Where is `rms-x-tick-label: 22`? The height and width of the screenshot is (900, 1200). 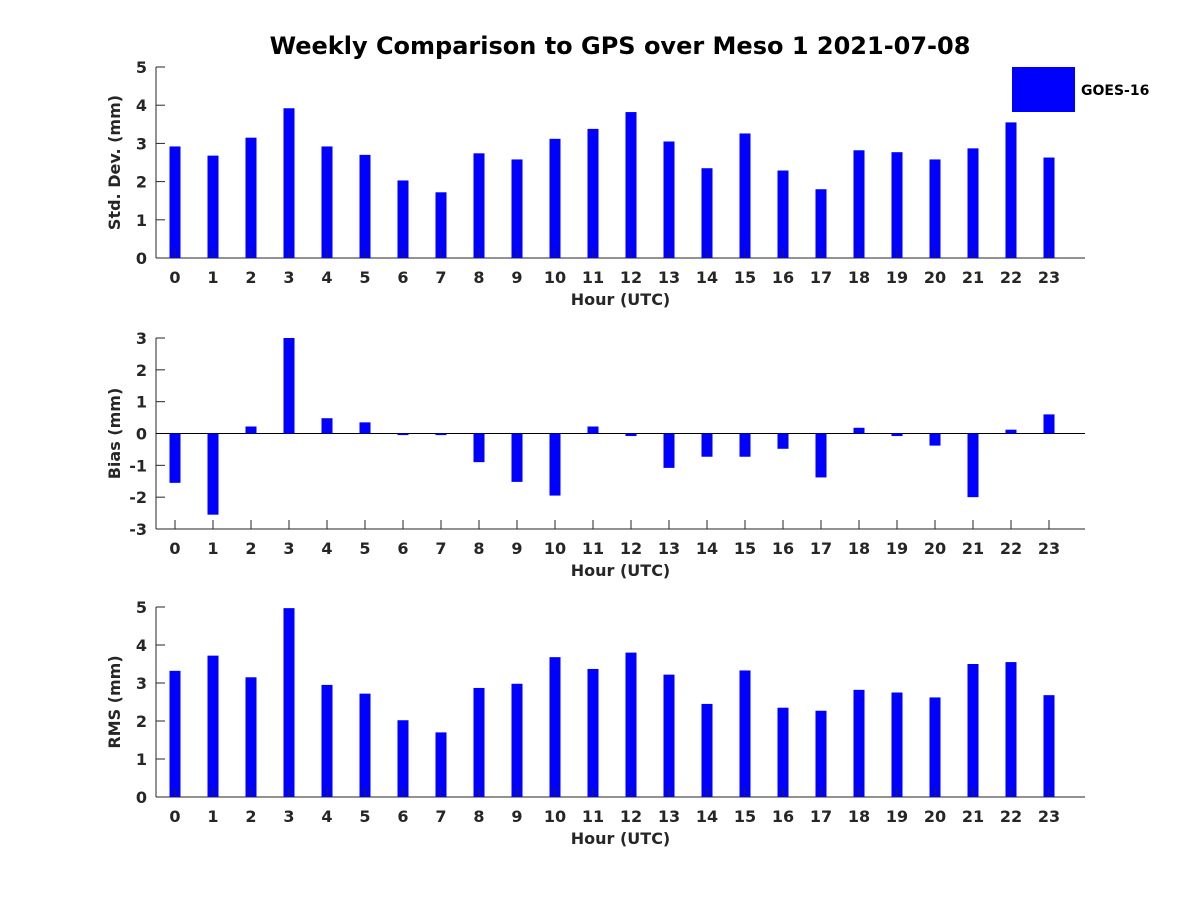 rms-x-tick-label: 22 is located at coordinates (1011, 816).